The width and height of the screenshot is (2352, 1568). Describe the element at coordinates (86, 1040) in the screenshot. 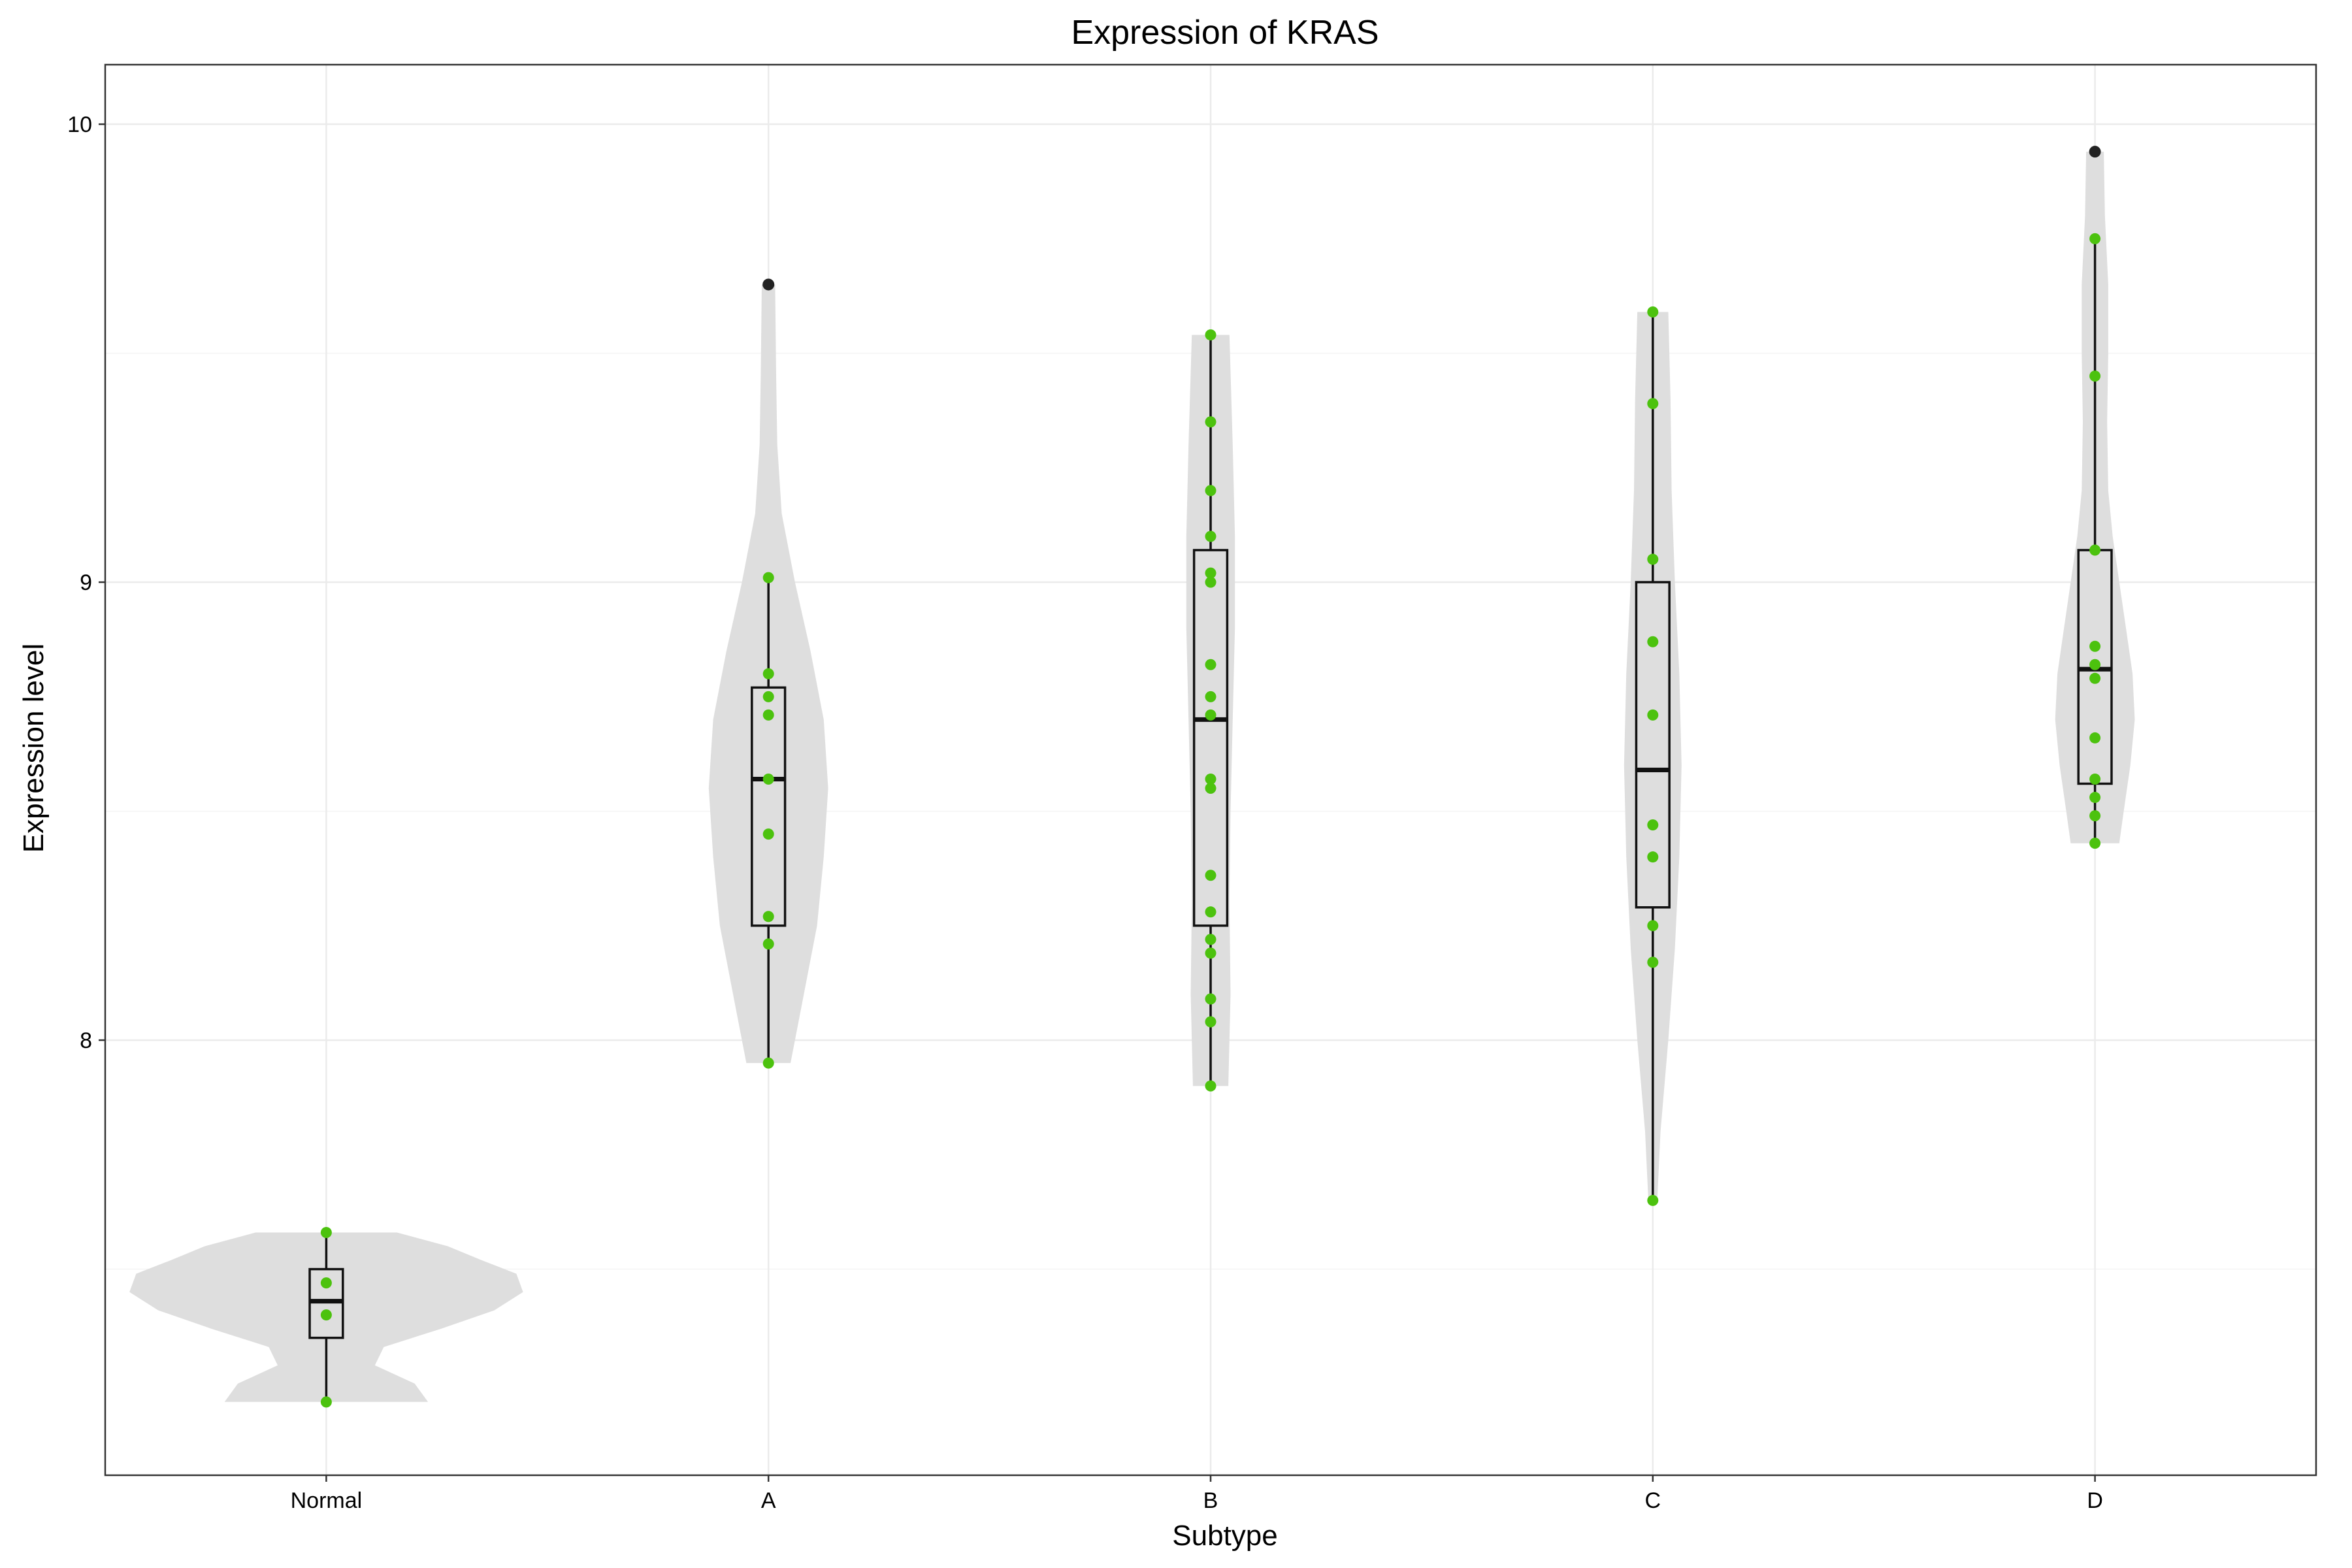

I see `y-tick-label: 8` at that location.